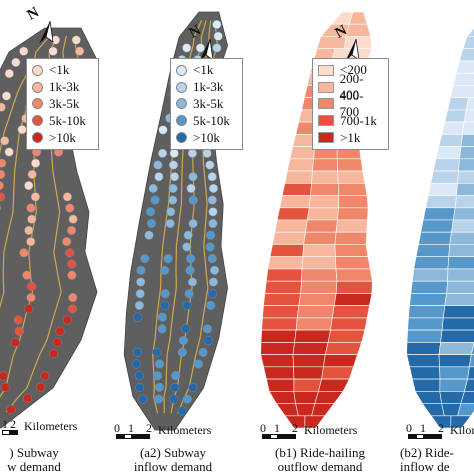  I want to click on scale-tick: 0, so click(117, 428).